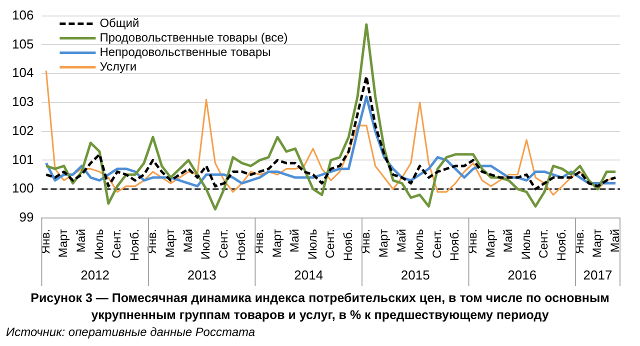 The height and width of the screenshot is (346, 640). Describe the element at coordinates (201, 275) in the screenshot. I see `text: 2013` at that location.